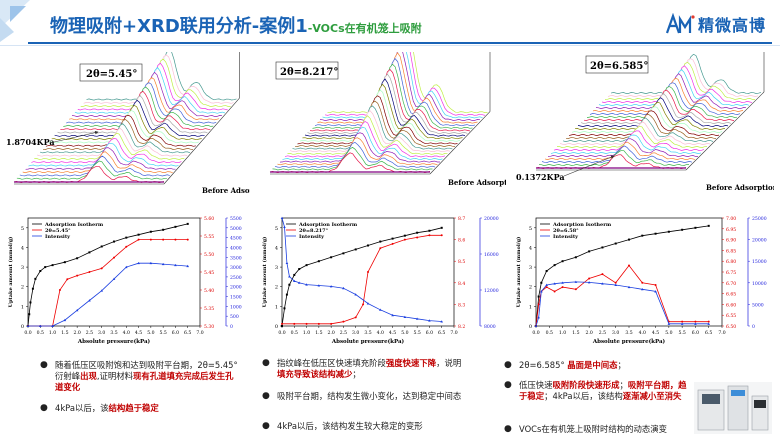 This screenshot has height=438, width=780. Describe the element at coordinates (461, 284) in the screenshot. I see `red-axis-tick: 8.4` at that location.